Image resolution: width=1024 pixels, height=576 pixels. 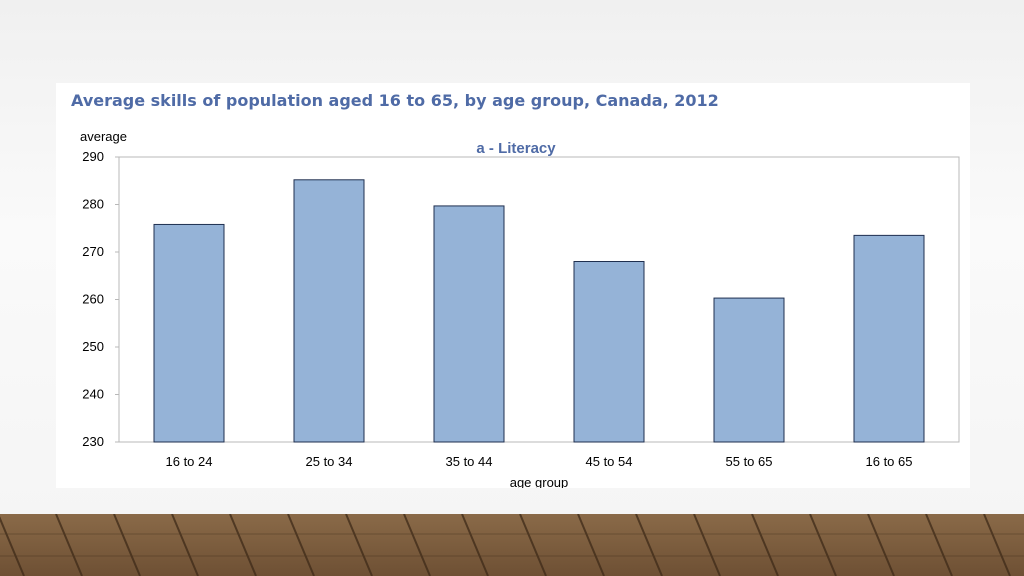 I want to click on y-tick-label: 260, so click(x=93, y=299).